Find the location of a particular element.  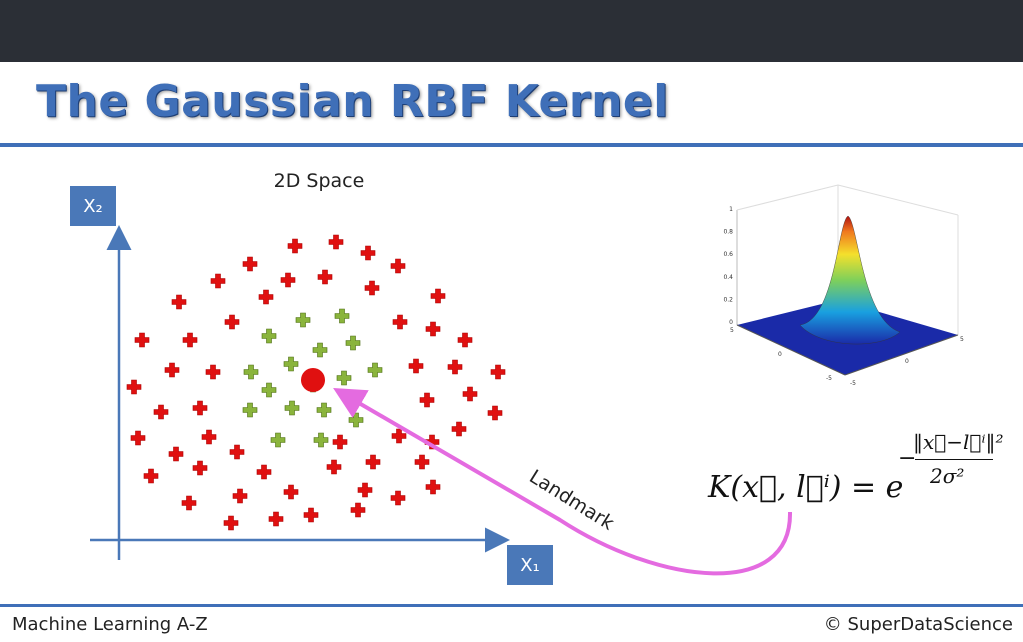

title-rule is located at coordinates (511, 145).